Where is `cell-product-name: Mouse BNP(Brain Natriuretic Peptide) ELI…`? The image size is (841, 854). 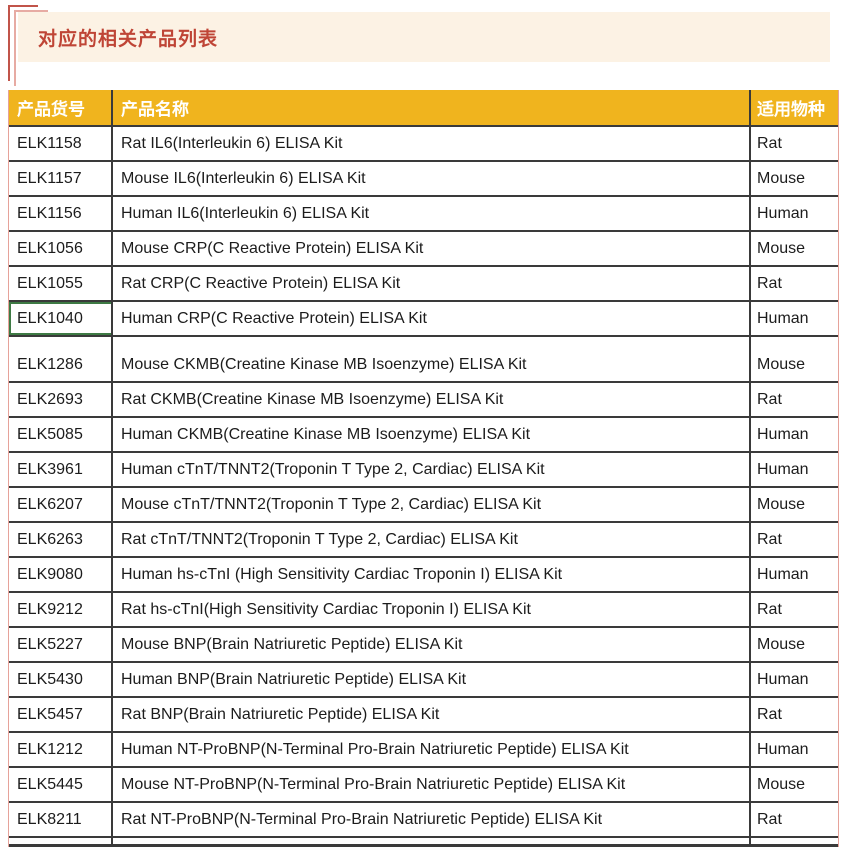 cell-product-name: Mouse BNP(Brain Natriuretic Peptide) ELI… is located at coordinates (430, 644).